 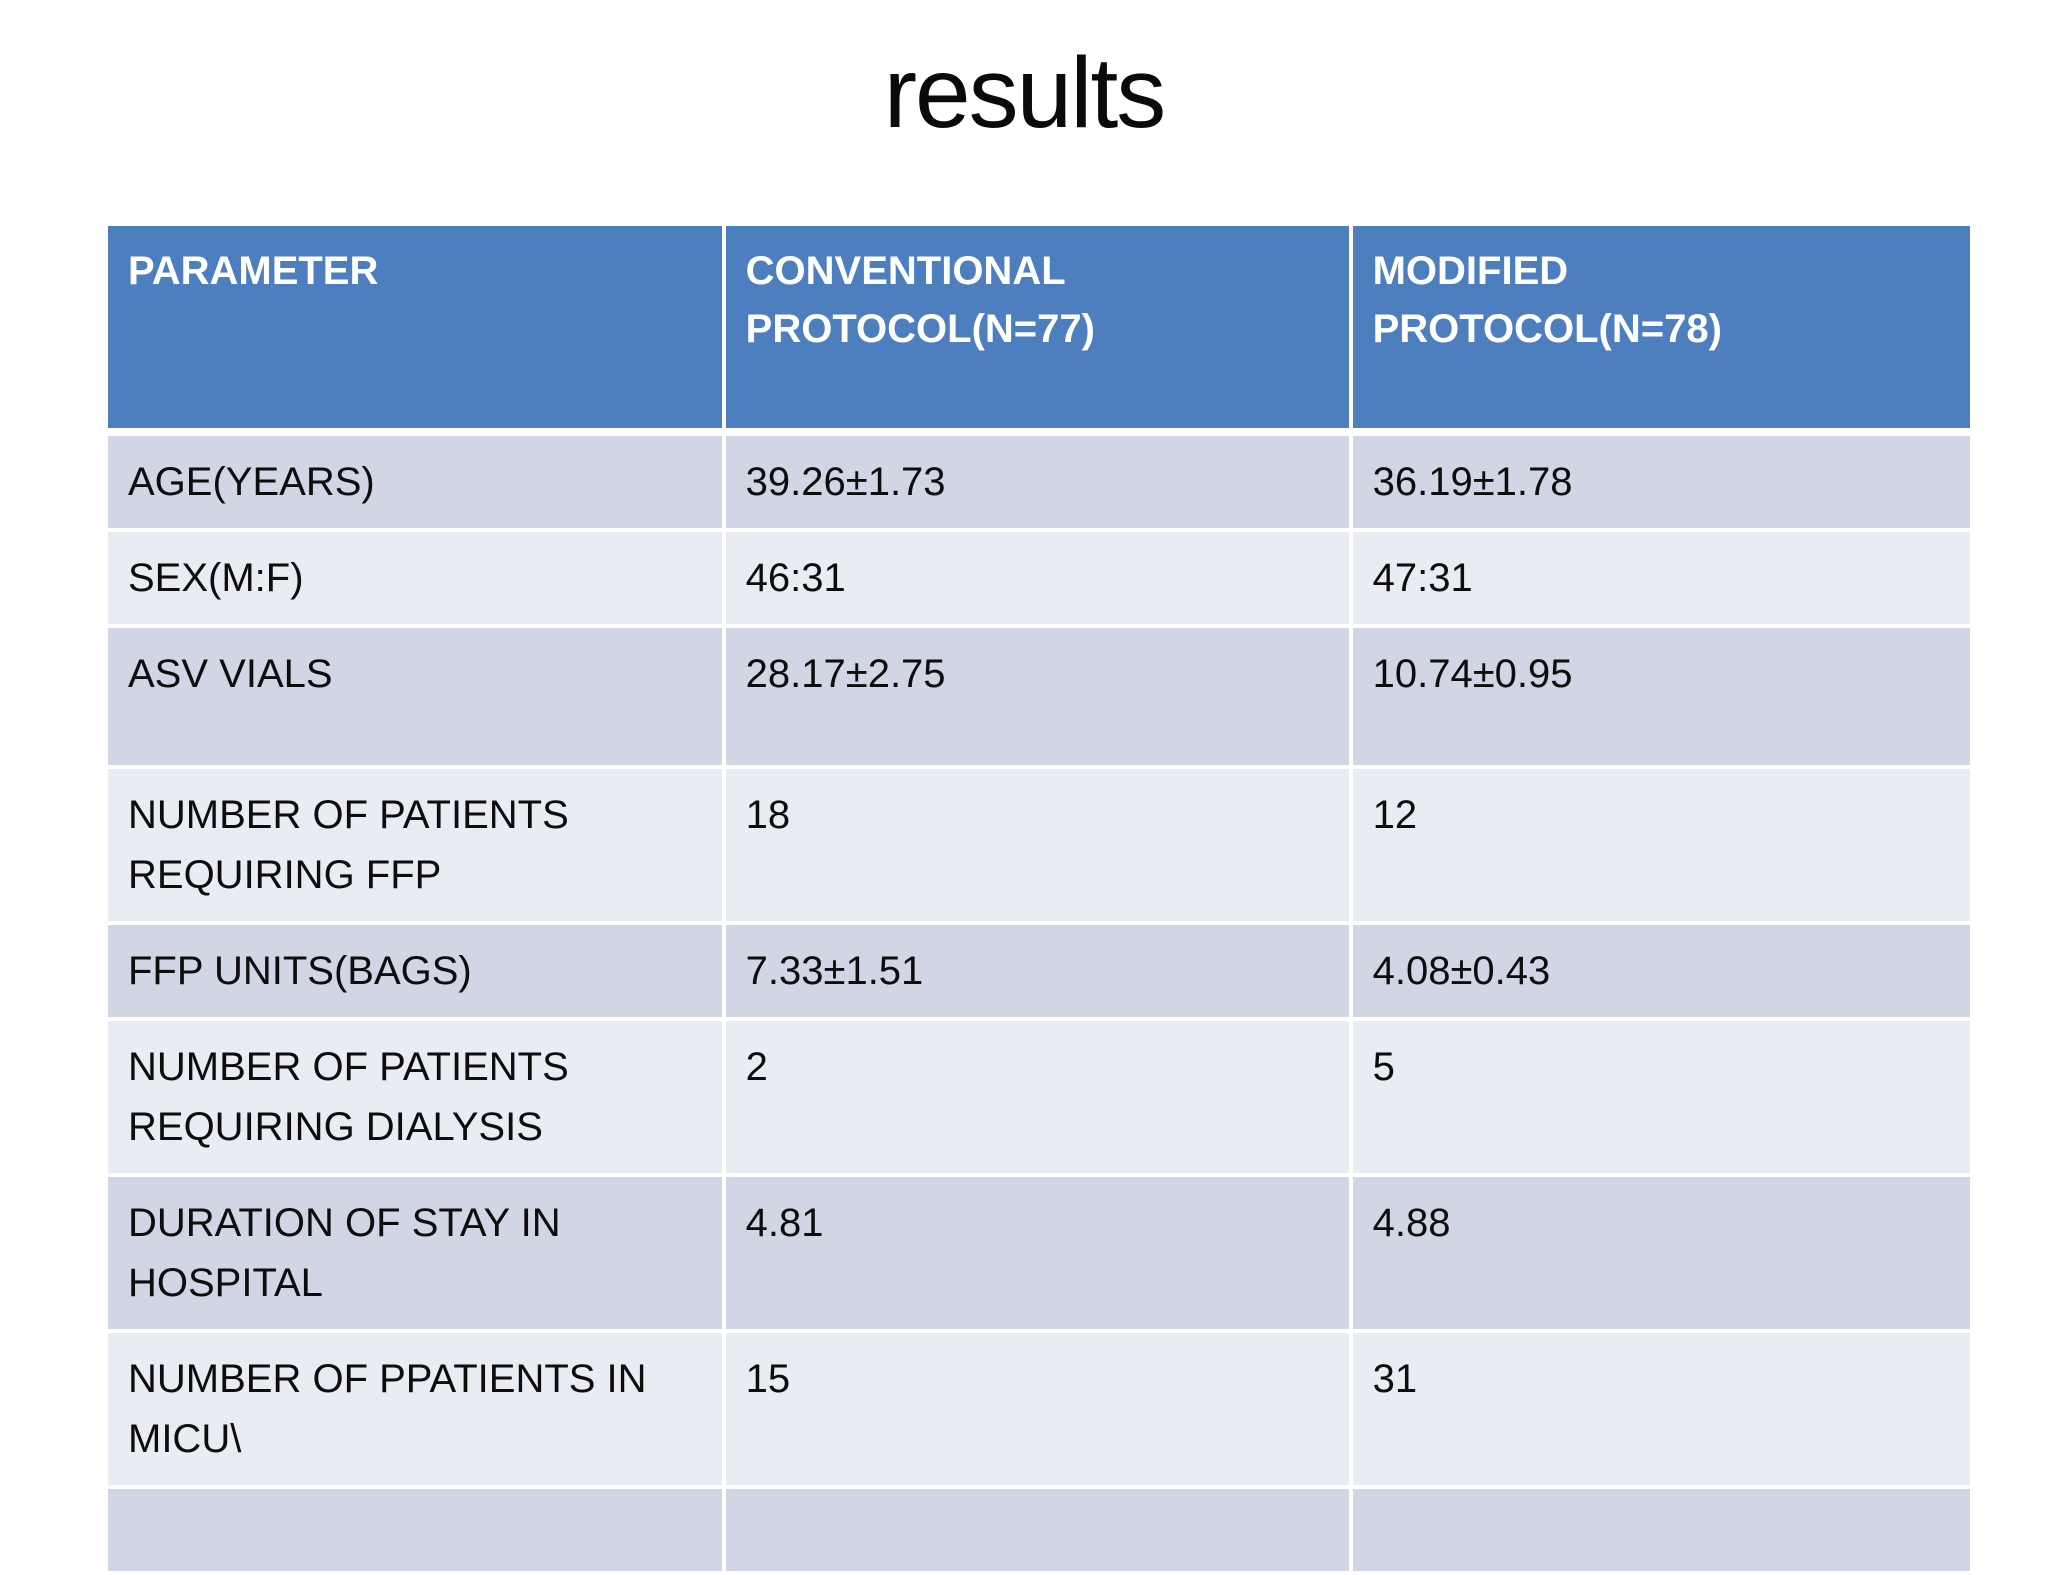 I want to click on conventional-value-cell: 7.33±1.51, so click(x=1037, y=971).